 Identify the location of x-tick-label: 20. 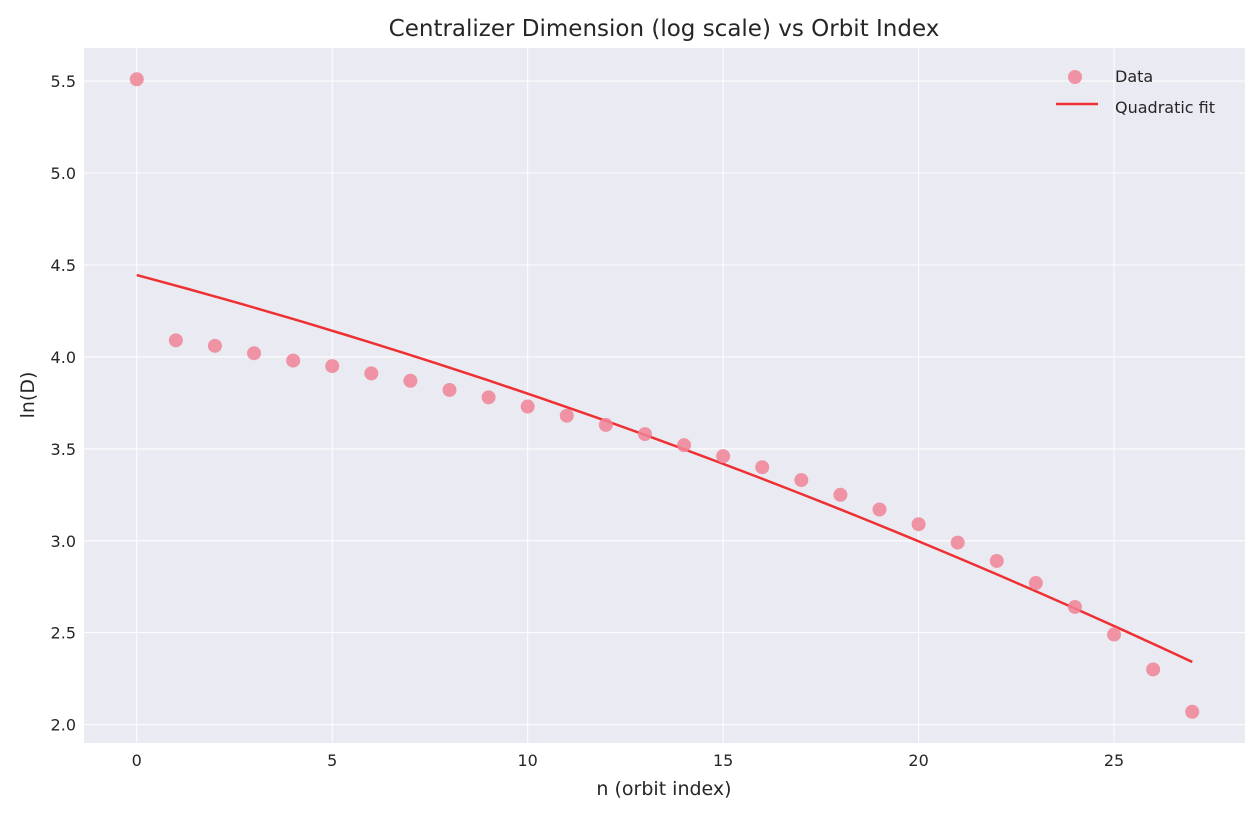
(918, 760).